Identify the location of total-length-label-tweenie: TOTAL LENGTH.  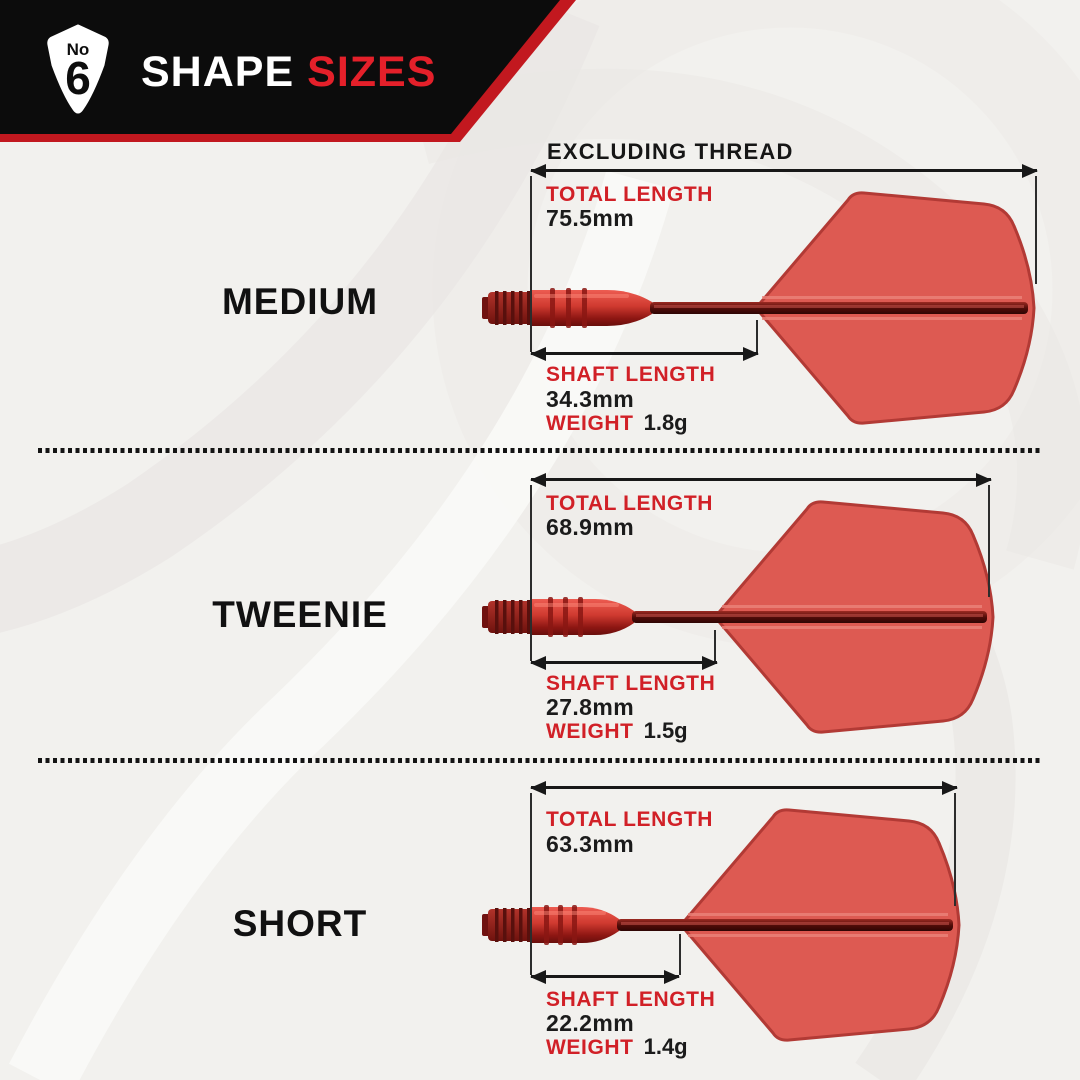
(630, 503).